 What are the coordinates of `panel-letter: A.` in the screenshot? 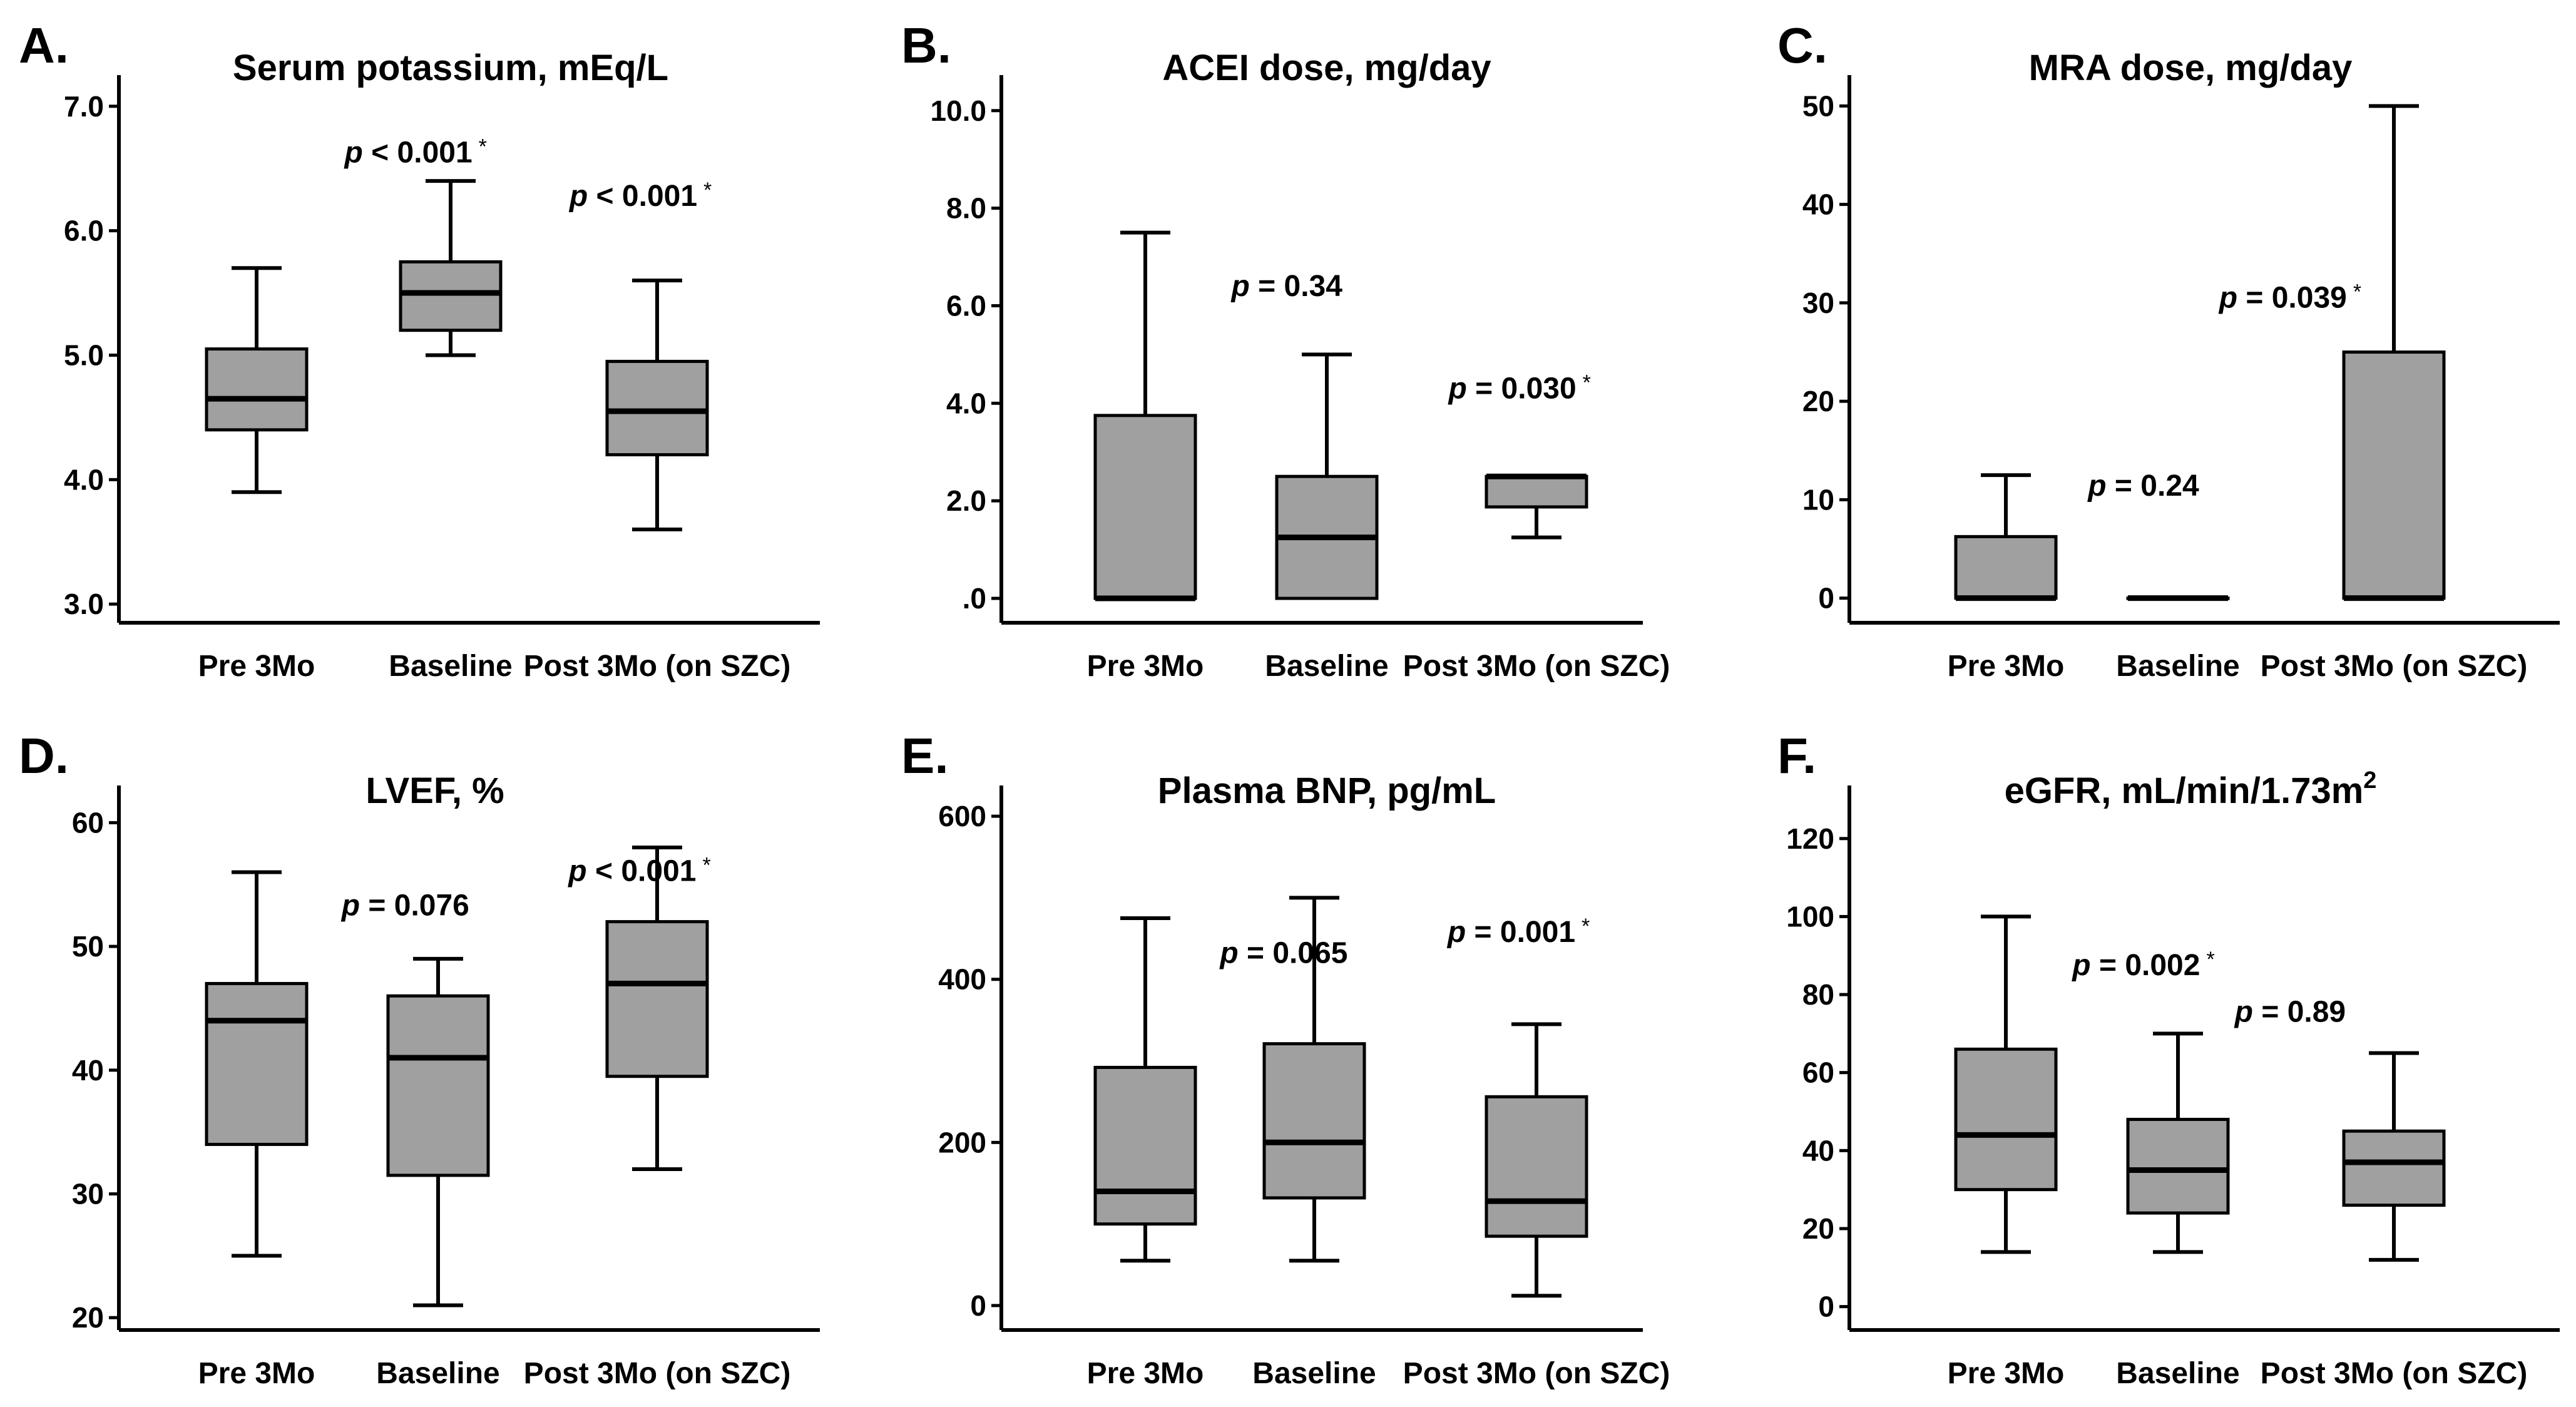 It's located at (44, 45).